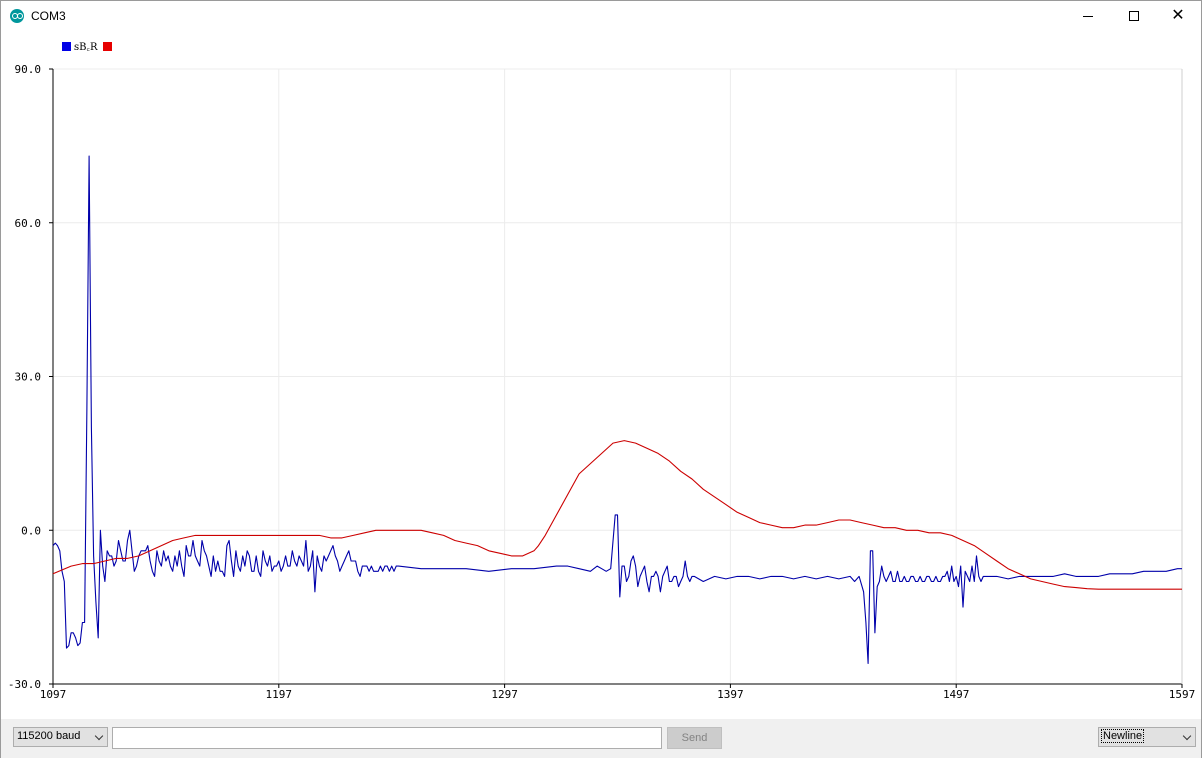 Image resolution: width=1202 pixels, height=758 pixels. I want to click on maximize-icon, so click(1134, 16).